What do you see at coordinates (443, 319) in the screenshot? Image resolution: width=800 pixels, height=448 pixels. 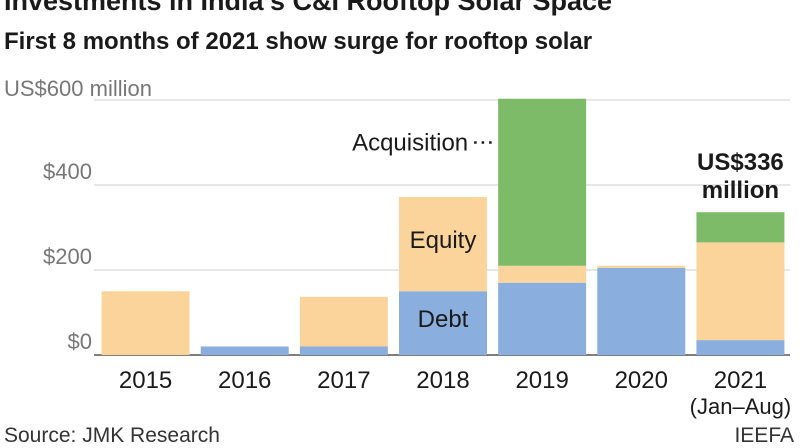 I see `debt-label: Debt` at bounding box center [443, 319].